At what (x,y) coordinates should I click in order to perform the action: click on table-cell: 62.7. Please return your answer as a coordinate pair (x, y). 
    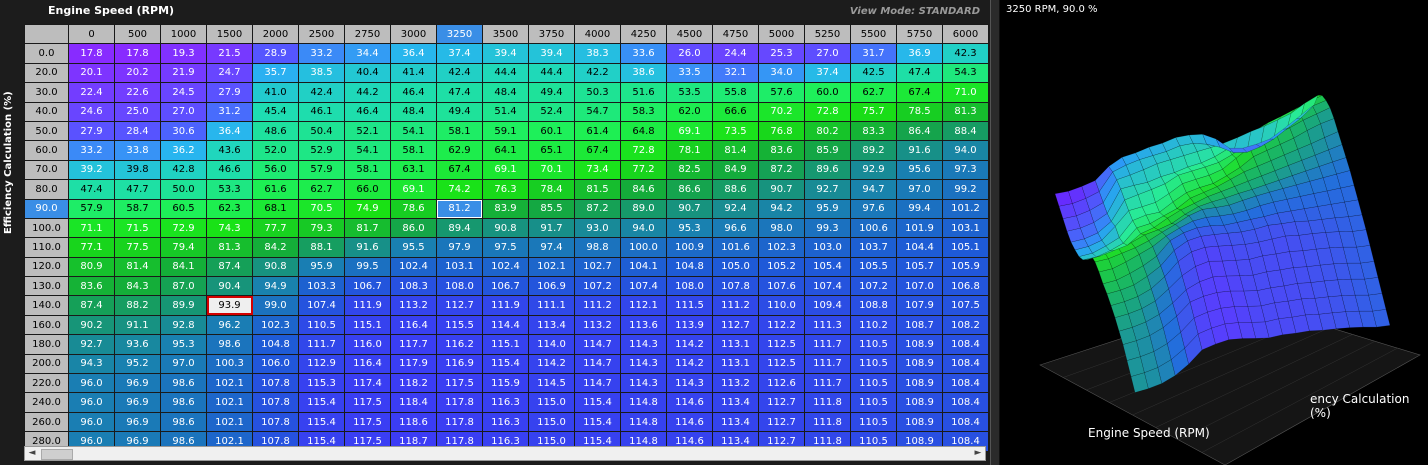
    Looking at the image, I should click on (873, 92).